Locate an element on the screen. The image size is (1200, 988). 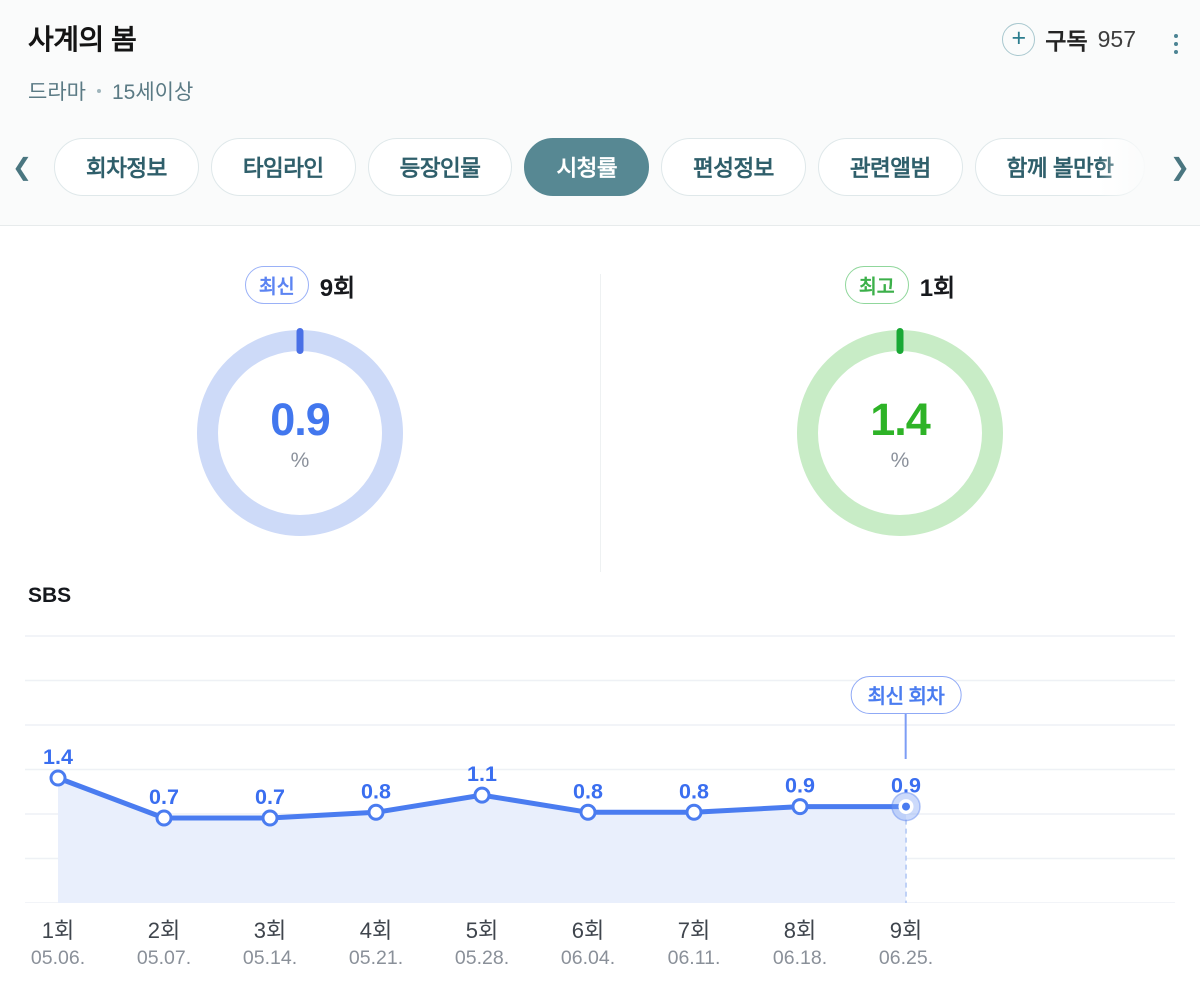
latest-rating-panel: 최신 9회 0.9 % is located at coordinates (300, 401).